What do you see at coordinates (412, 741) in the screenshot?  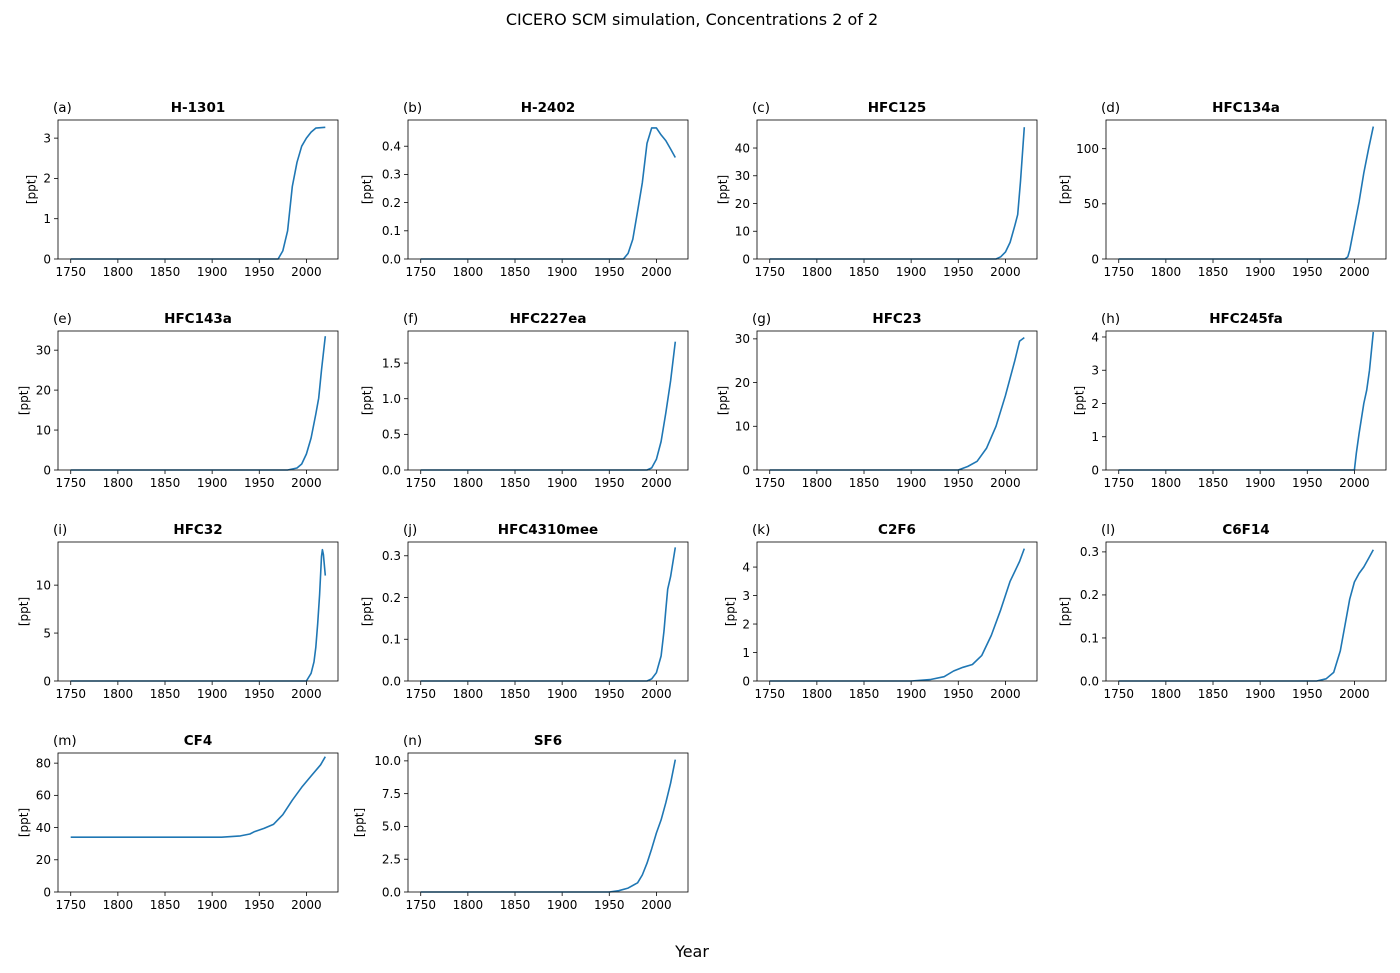 I see `panel-label: (n)` at bounding box center [412, 741].